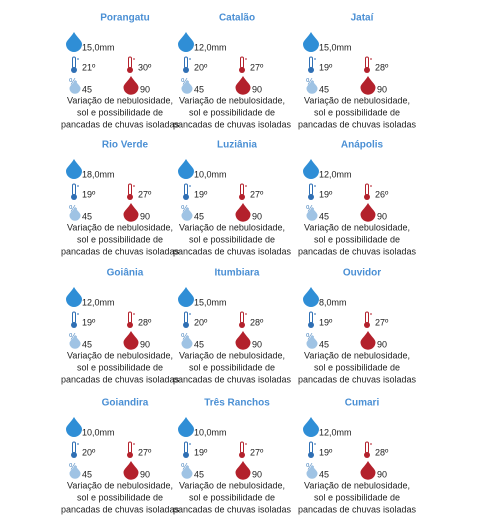  What do you see at coordinates (237, 403) in the screenshot?
I see `city-name: Três Ranchos` at bounding box center [237, 403].